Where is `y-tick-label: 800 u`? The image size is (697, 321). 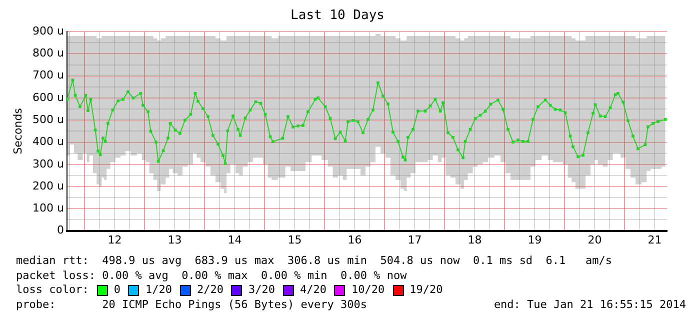
y-tick-label: 800 u is located at coordinates (48, 53).